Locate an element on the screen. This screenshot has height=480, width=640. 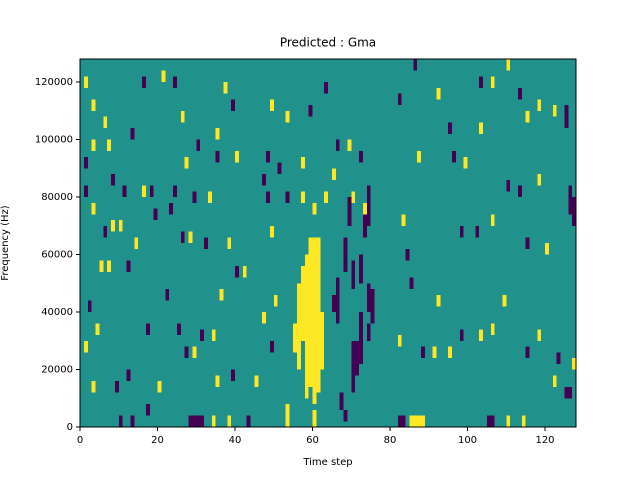
y-axis-label: Frequency (Hz) is located at coordinates (5, 243).